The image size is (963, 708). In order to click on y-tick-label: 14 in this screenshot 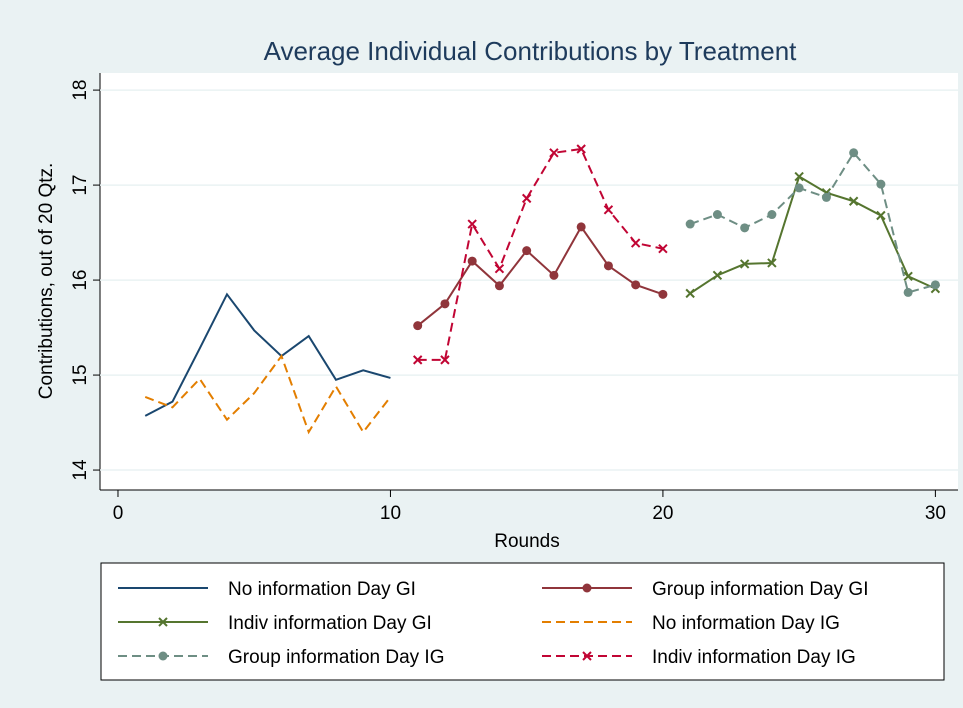, I will do `click(80, 470)`.